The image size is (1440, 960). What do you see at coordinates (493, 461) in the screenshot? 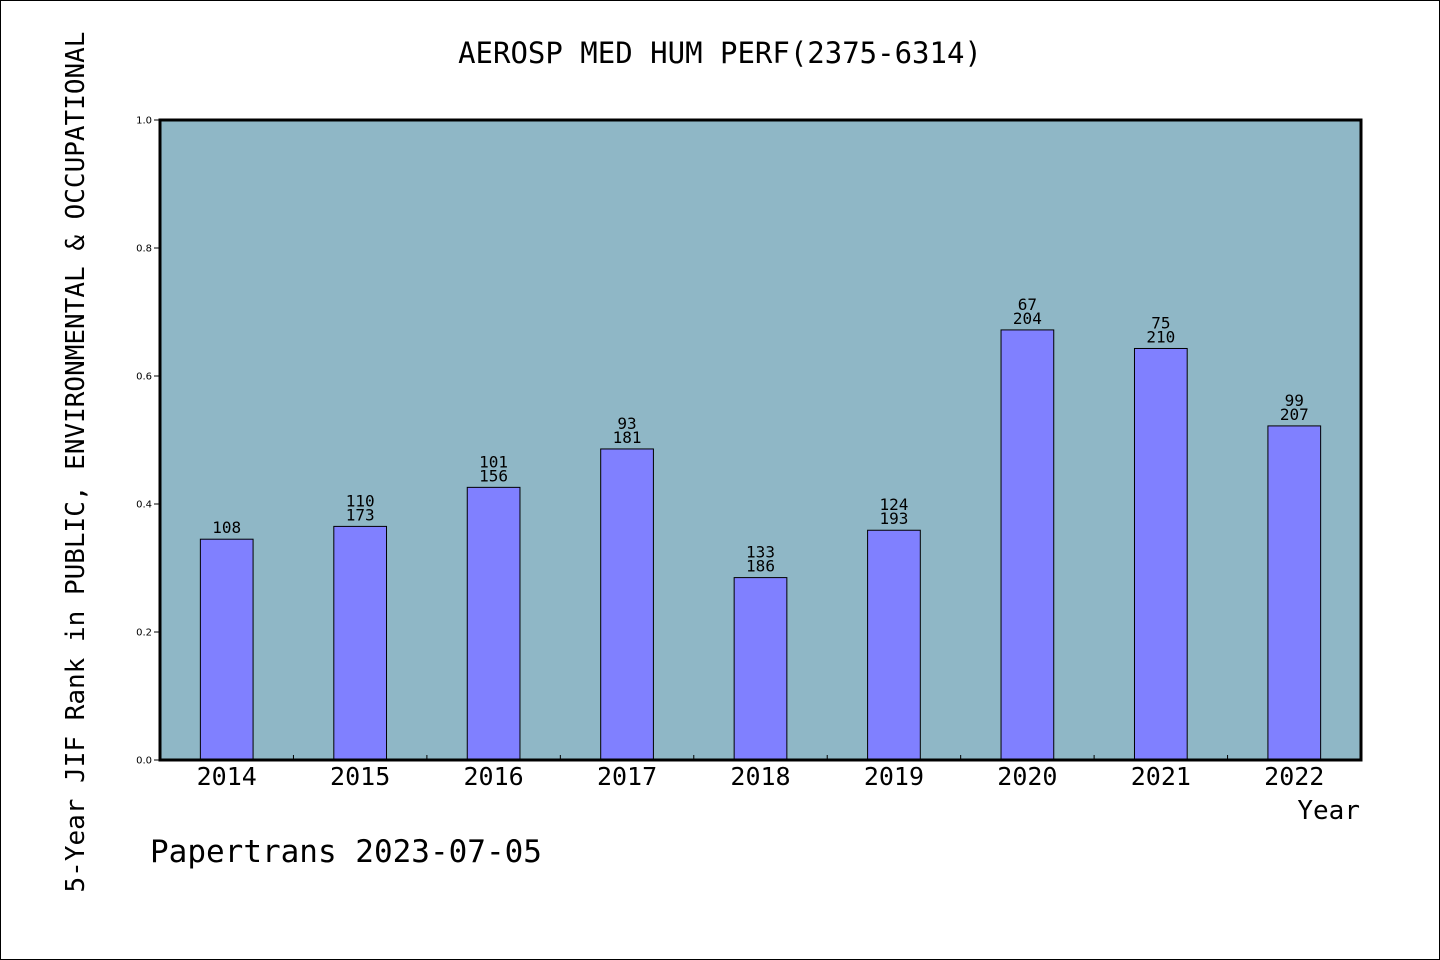
I see `bar-value-label: 101` at bounding box center [493, 461].